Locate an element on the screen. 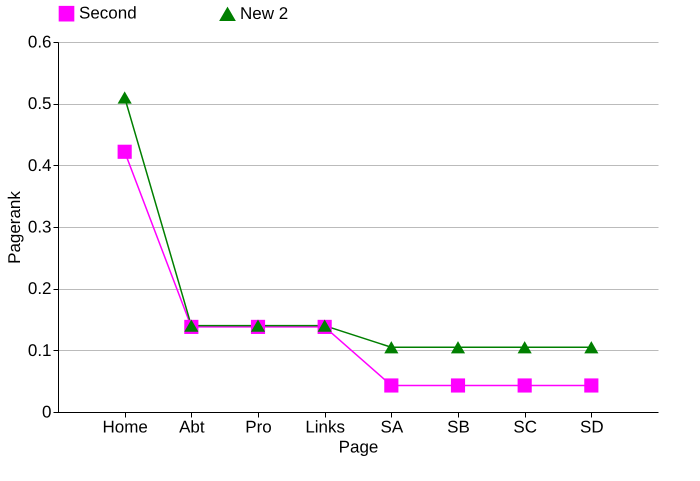 Image resolution: width=700 pixels, height=481 pixels. x-tick-label: SB is located at coordinates (458, 427).